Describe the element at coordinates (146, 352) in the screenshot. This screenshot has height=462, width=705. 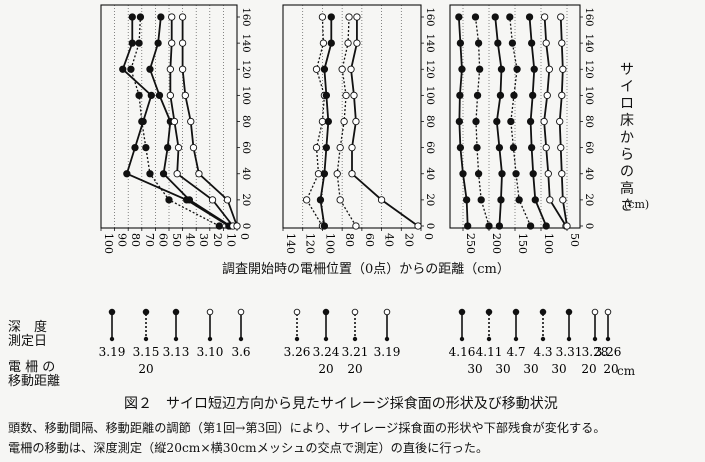
I see `legend-date-label: 3.15` at that location.